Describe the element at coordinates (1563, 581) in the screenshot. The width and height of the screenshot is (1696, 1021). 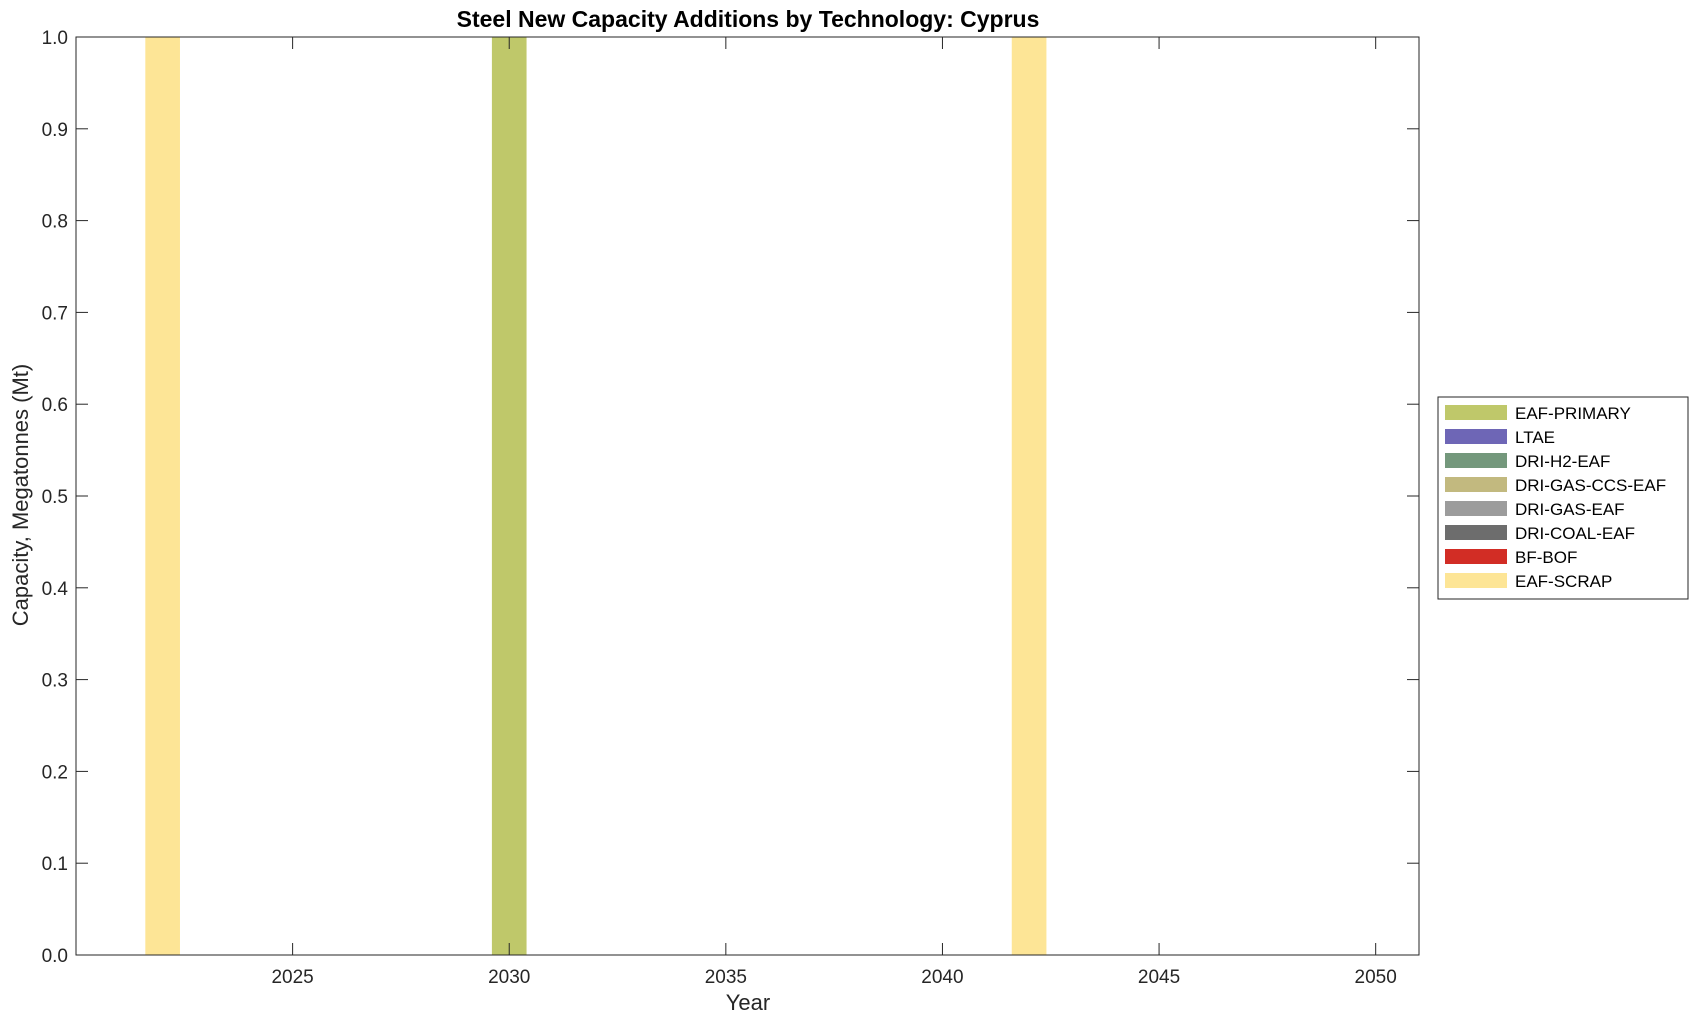
I see `legend-label-eaf-scrap: EAF-SCRAP` at that location.